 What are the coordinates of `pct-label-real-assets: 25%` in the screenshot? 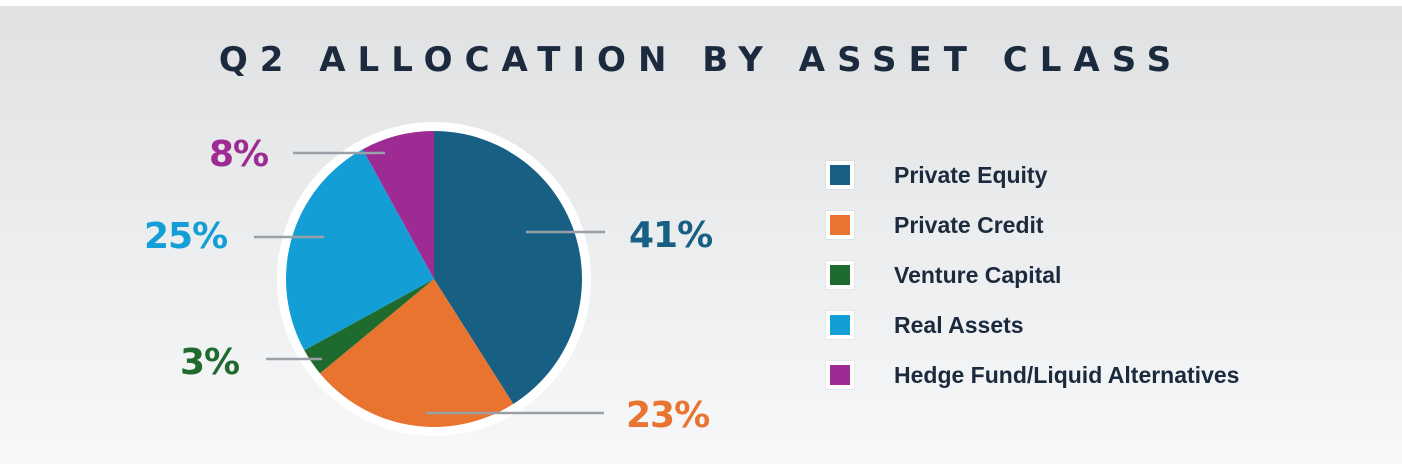 It's located at (186, 236).